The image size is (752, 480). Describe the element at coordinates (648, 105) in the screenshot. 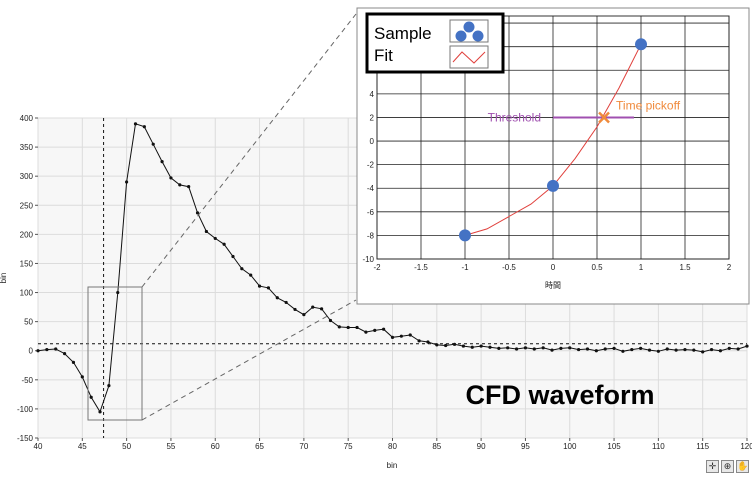

I see `time-pickoff-label: Time pickoff` at that location.